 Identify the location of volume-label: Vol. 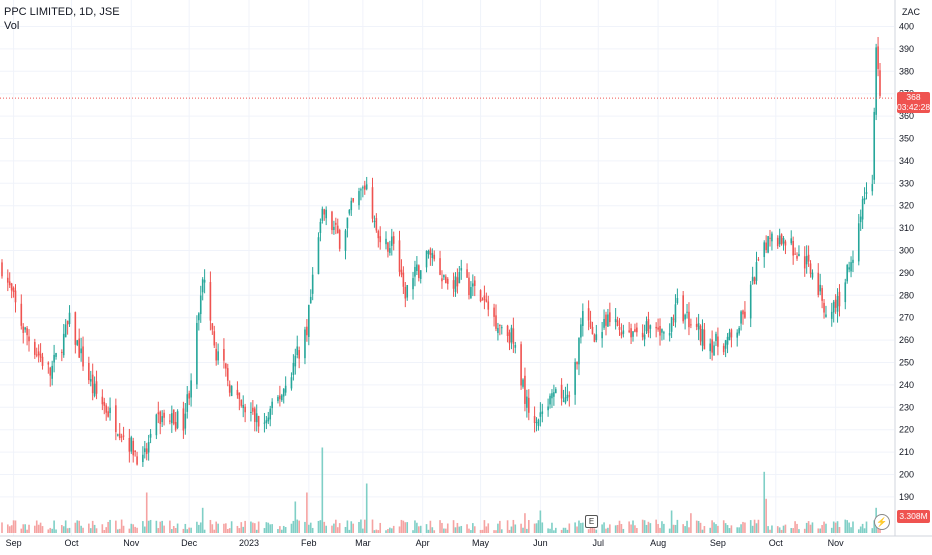
(12, 26).